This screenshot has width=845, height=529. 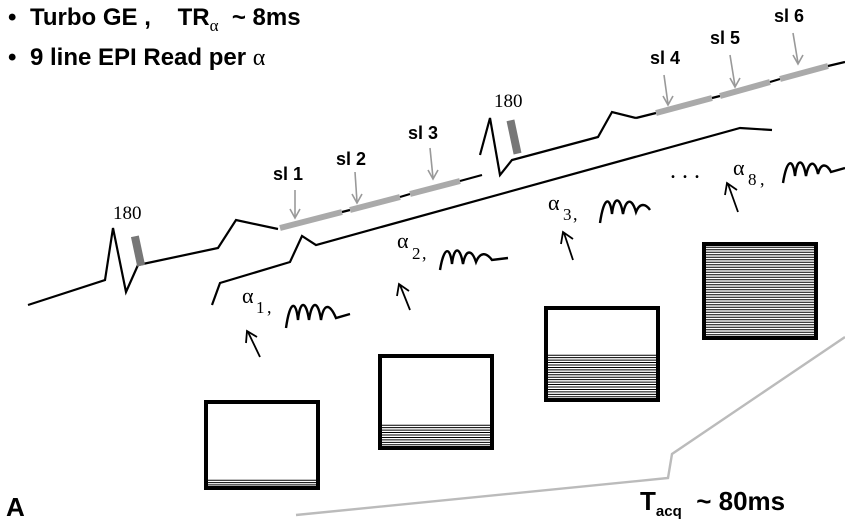 What do you see at coordinates (127, 213) in the screenshot?
I see `pulse-180-label-1: 180` at bounding box center [127, 213].